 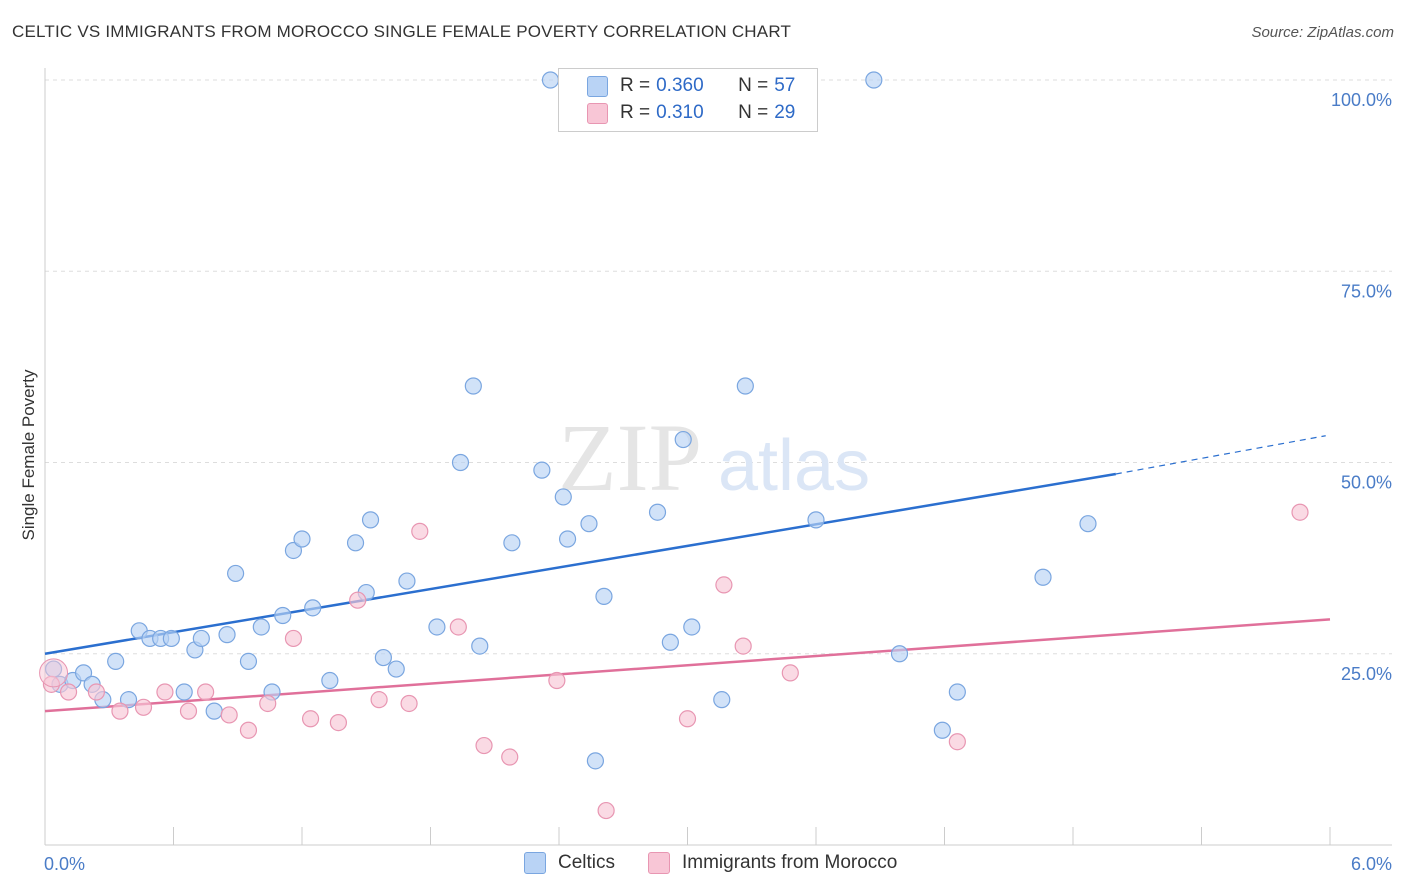 I want to click on legend-r-value: 0.310, so click(x=680, y=112).